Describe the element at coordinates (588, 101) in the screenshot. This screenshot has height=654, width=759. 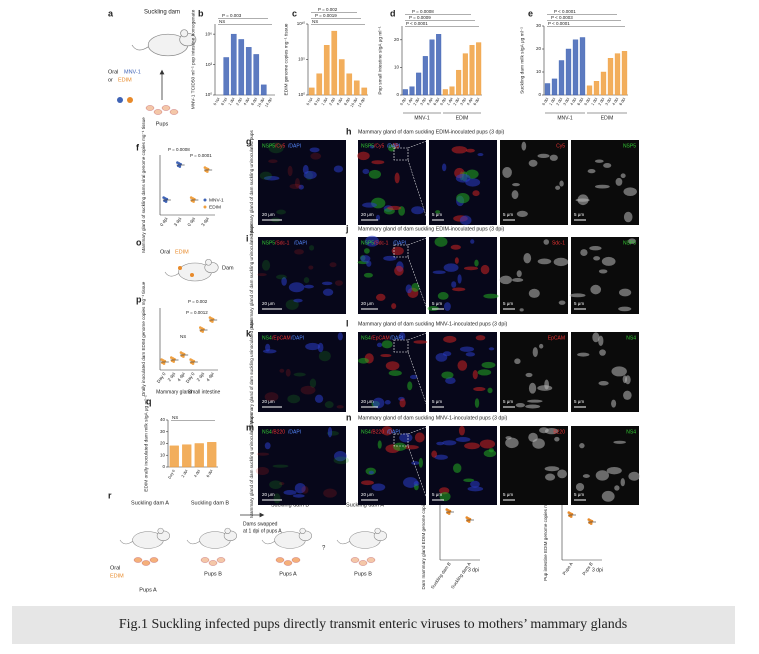
I see `x-tick-label: 0 dpi` at that location.